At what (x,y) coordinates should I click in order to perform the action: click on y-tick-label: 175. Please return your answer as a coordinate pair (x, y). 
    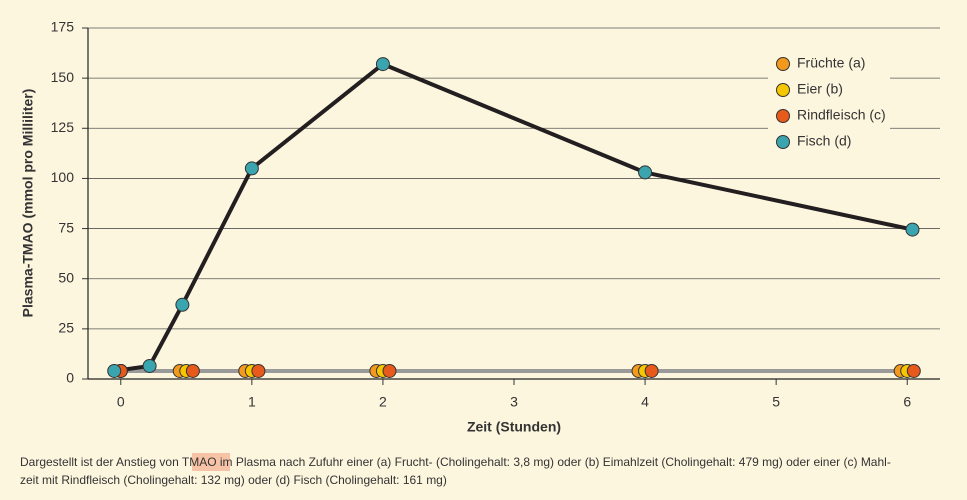
    Looking at the image, I should click on (63, 27).